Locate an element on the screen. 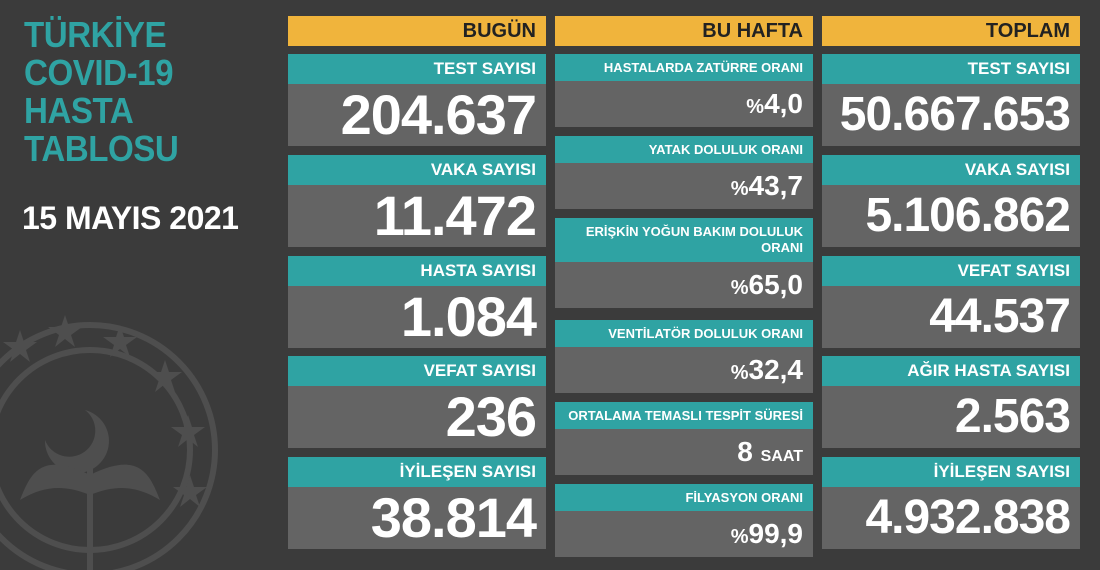 The height and width of the screenshot is (570, 1100). report-date: 15 MAYIS 2021 is located at coordinates (130, 218).